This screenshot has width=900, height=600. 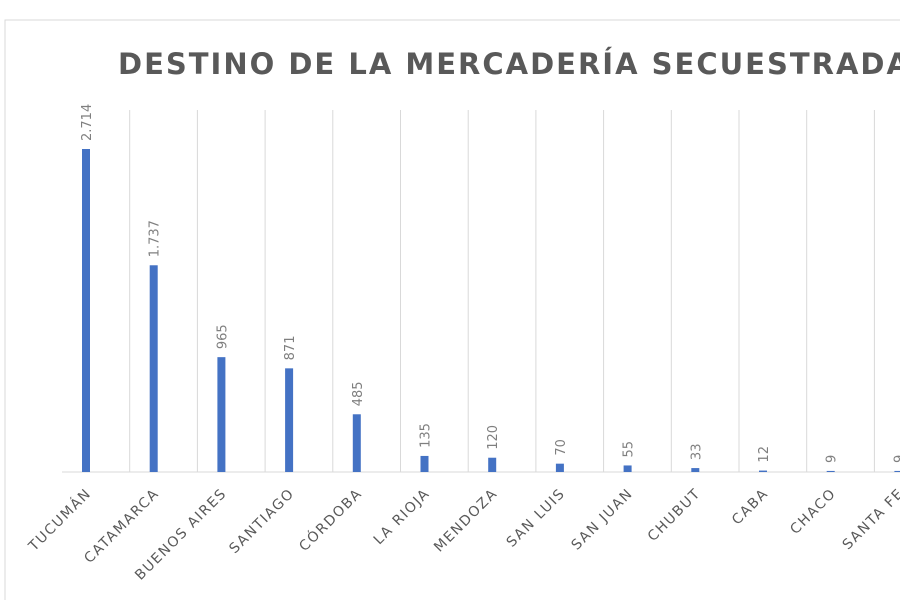 What do you see at coordinates (674, 515) in the screenshot?
I see `x-tick-label: CHUBUT` at bounding box center [674, 515].